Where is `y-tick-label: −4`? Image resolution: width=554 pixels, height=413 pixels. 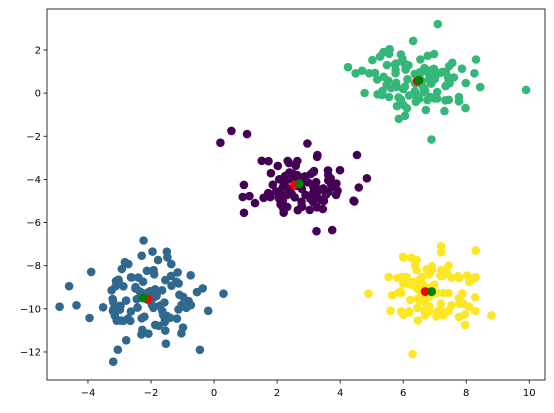 y-tick-label: −4 is located at coordinates (33, 180).